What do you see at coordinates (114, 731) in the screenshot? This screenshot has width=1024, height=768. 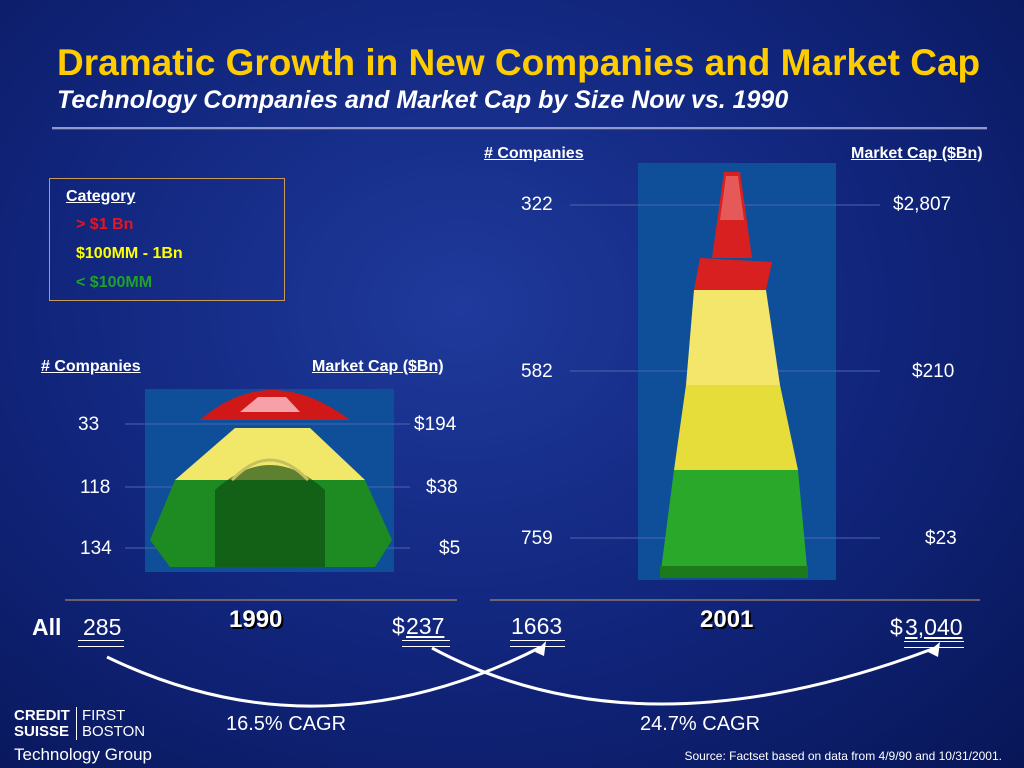 I see `logo-boston-text: BOSTON` at bounding box center [114, 731].